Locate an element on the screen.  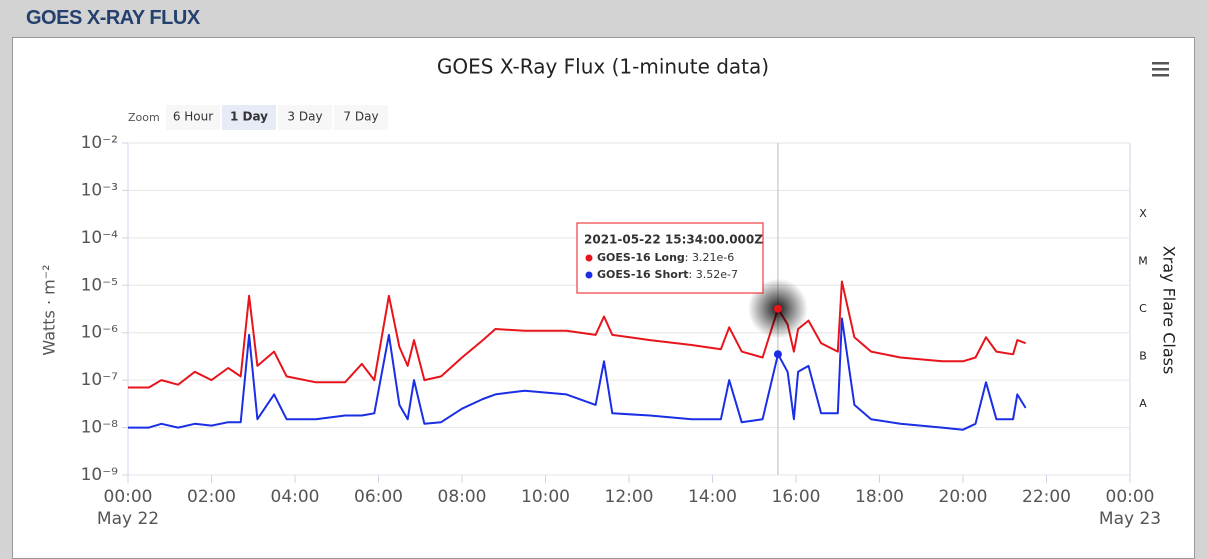
y2-tick-label: M is located at coordinates (1143, 261).